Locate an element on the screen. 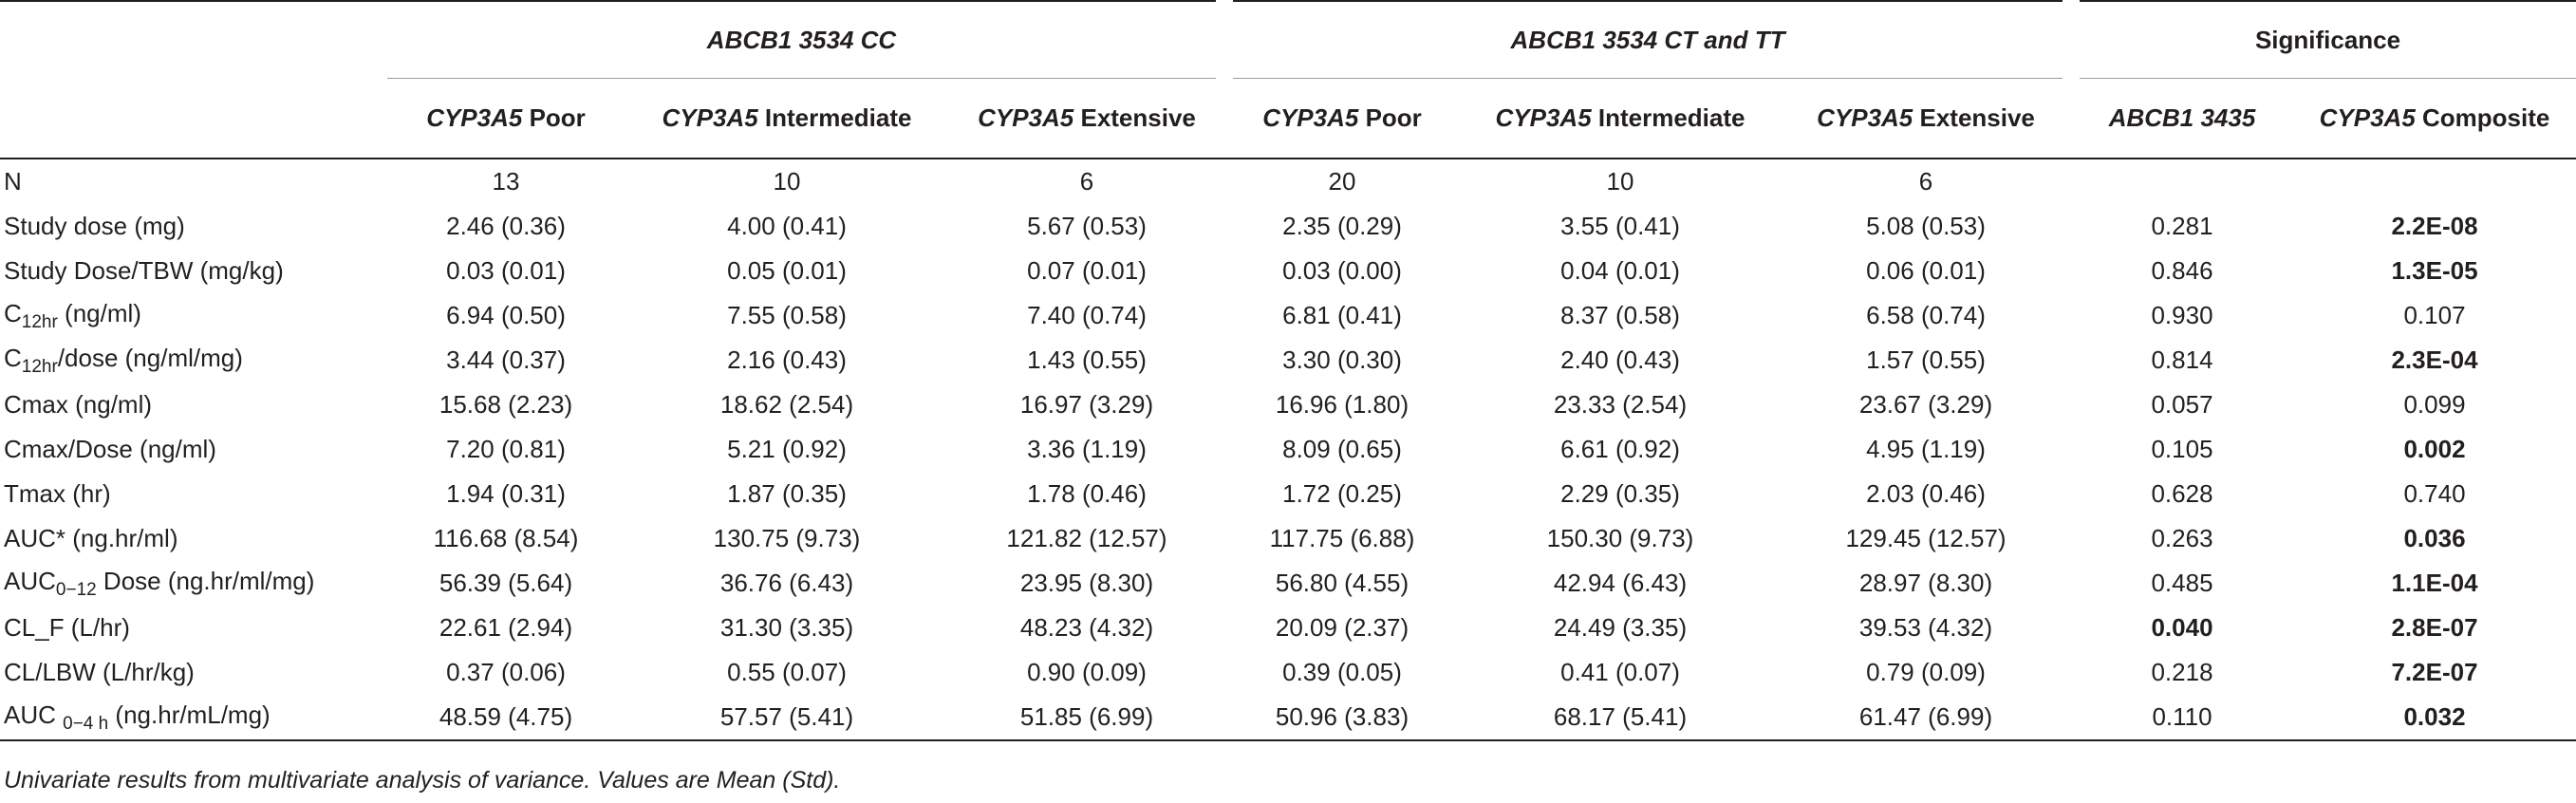  table-cell: 2.35 (0.29) is located at coordinates (1342, 226).